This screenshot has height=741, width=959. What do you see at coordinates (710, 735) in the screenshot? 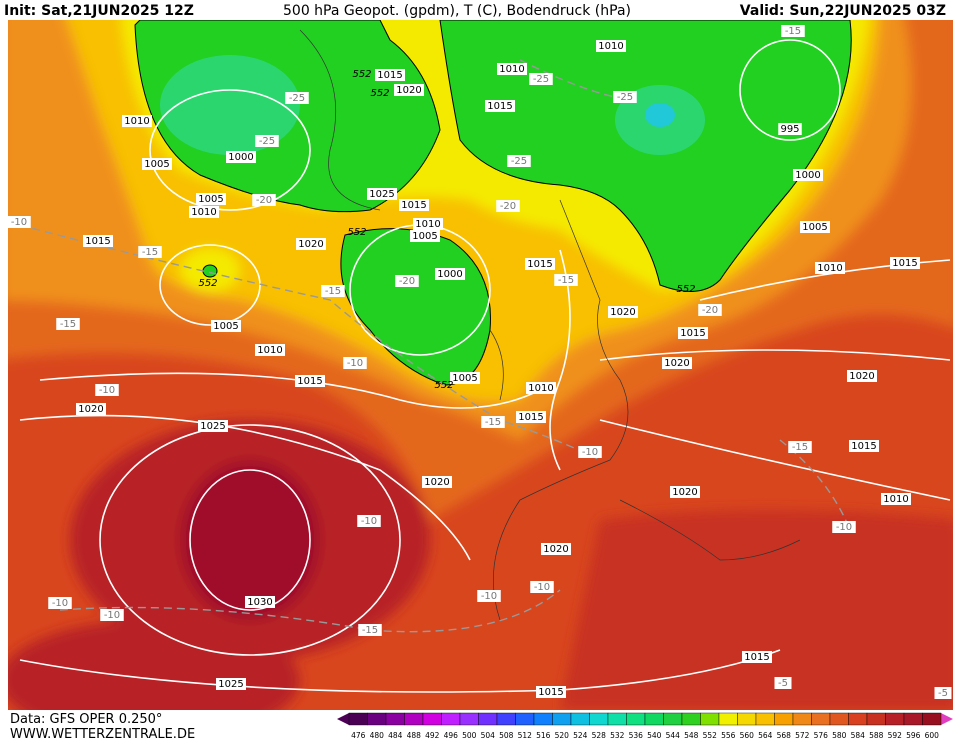
I see `colorbar-label: 552` at bounding box center [710, 735].